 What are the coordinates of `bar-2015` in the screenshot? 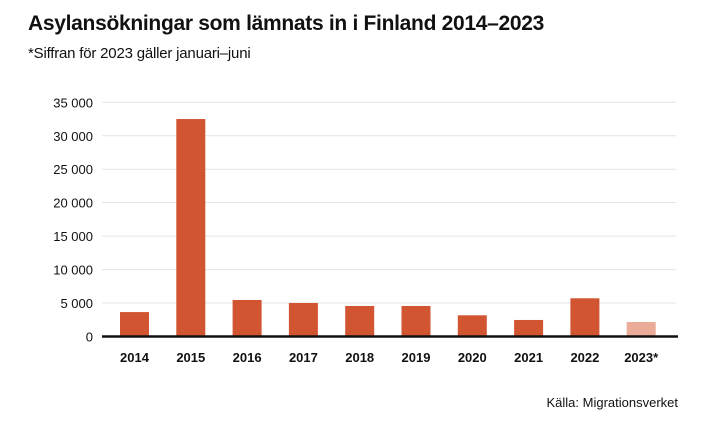 It's located at (191, 228).